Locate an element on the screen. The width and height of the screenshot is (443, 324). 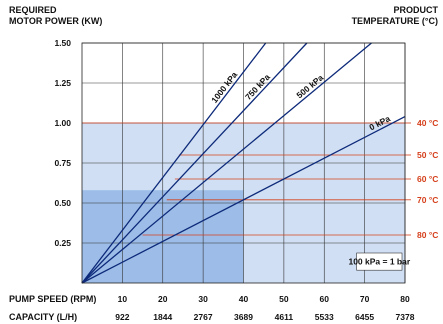
y-tick-label-3: 1.00 is located at coordinates (62, 123).